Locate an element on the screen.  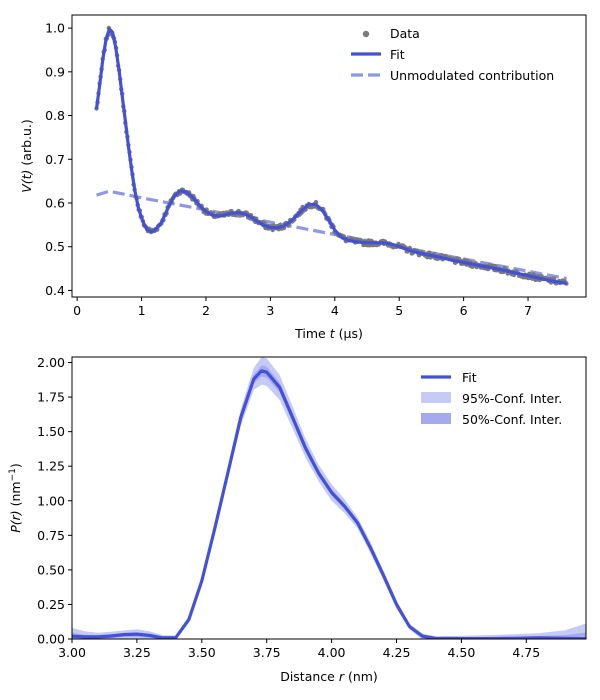
distance-y-tick-label: 1.25 is located at coordinates (51, 466).